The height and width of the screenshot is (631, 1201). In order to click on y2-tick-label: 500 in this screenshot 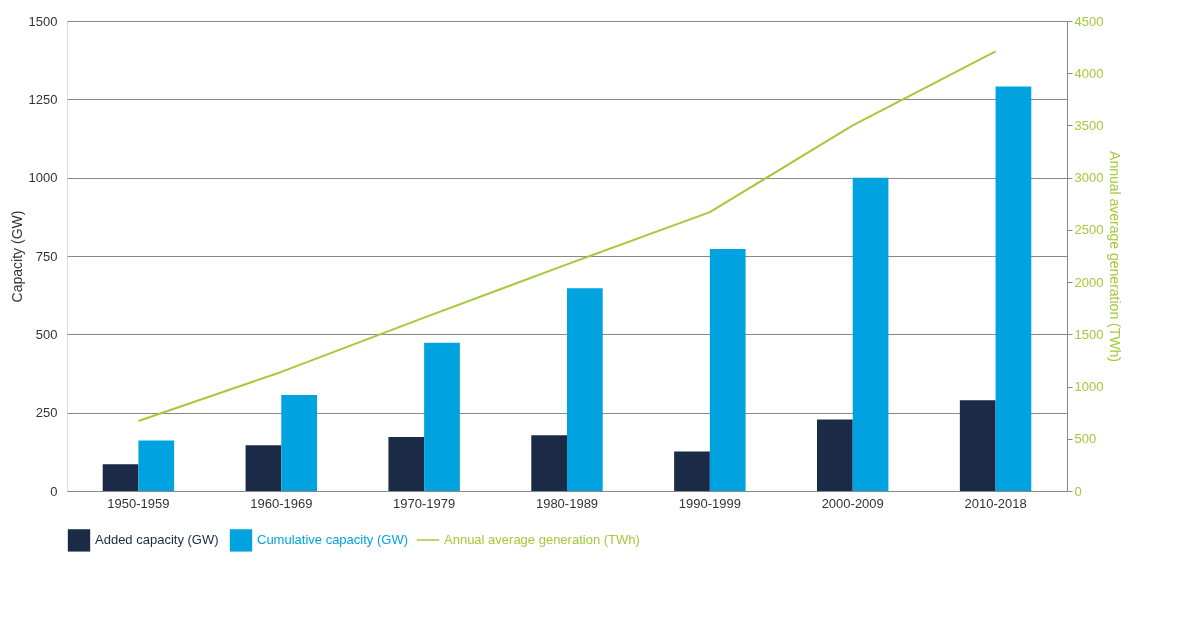, I will do `click(1085, 439)`.